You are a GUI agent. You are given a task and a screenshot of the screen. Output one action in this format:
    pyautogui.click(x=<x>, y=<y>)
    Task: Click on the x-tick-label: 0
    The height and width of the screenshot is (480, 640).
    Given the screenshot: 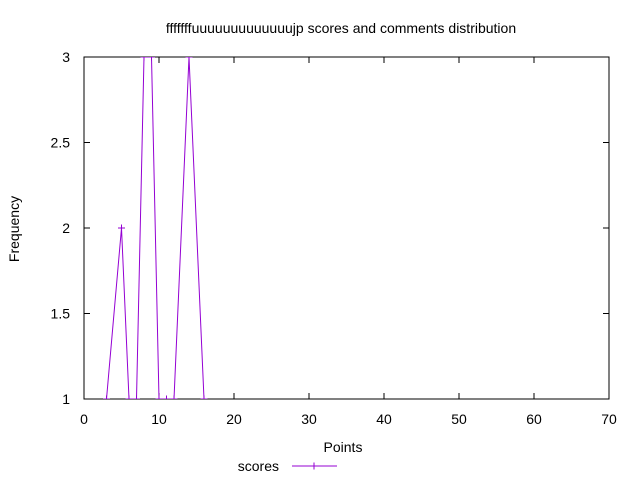 What is the action you would take?
    pyautogui.click(x=84, y=419)
    